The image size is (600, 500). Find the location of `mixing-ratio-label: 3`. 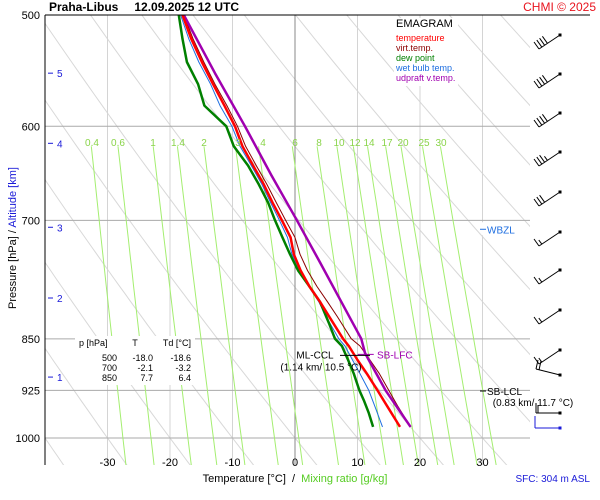

mixing-ratio-label: 3 is located at coordinates (238, 143).